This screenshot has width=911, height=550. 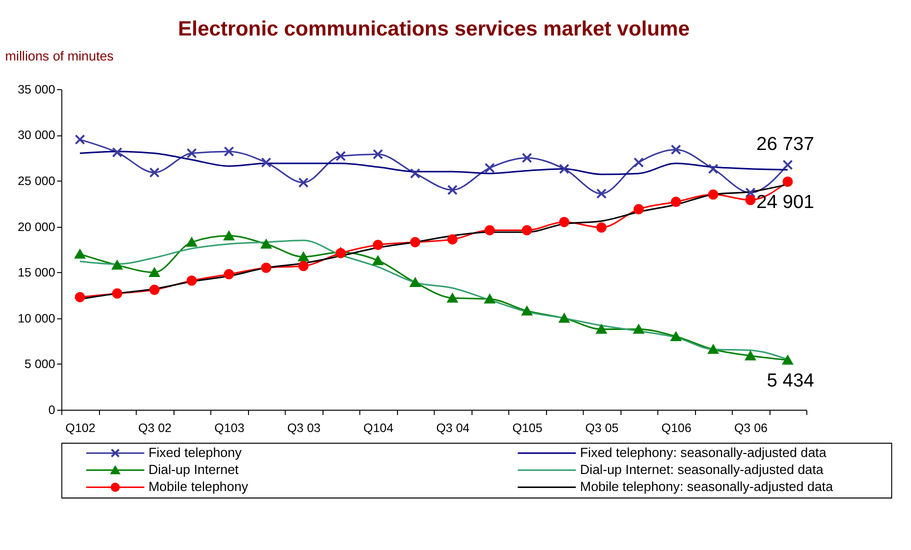 I want to click on x-tick-label: Q105, so click(x=527, y=427).